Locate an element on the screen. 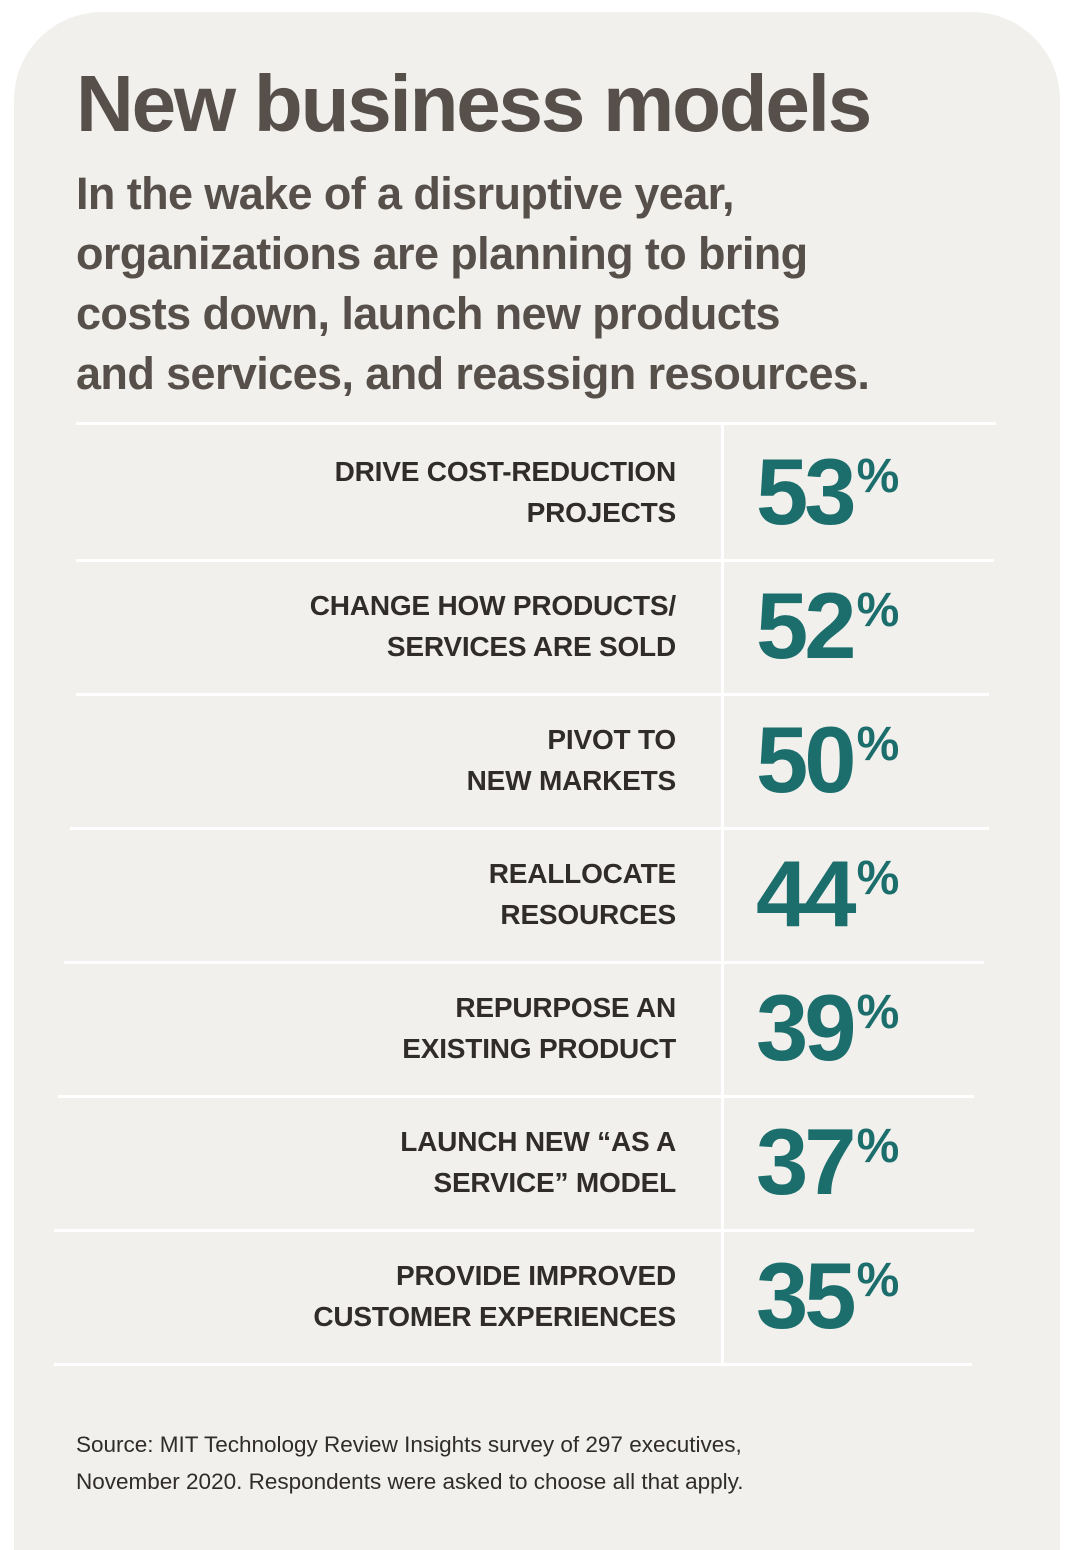 This screenshot has width=1079, height=1550. row-label: PIVOT TO NEW MARKETS is located at coordinates (571, 760).